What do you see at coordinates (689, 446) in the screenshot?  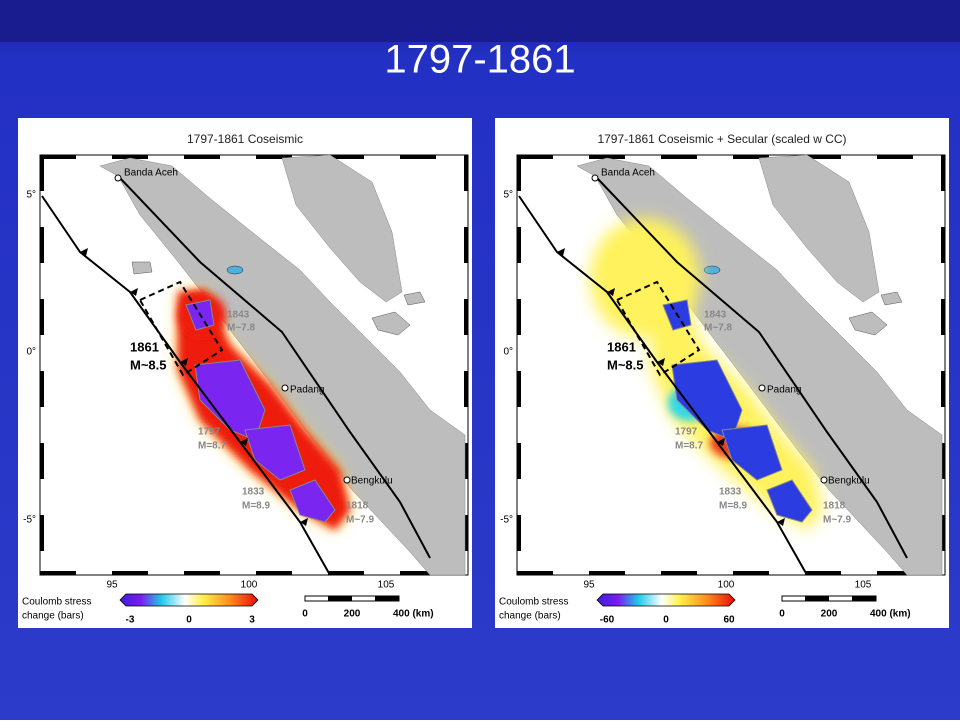 I see `event-magnitude: M=8.7` at bounding box center [689, 446].